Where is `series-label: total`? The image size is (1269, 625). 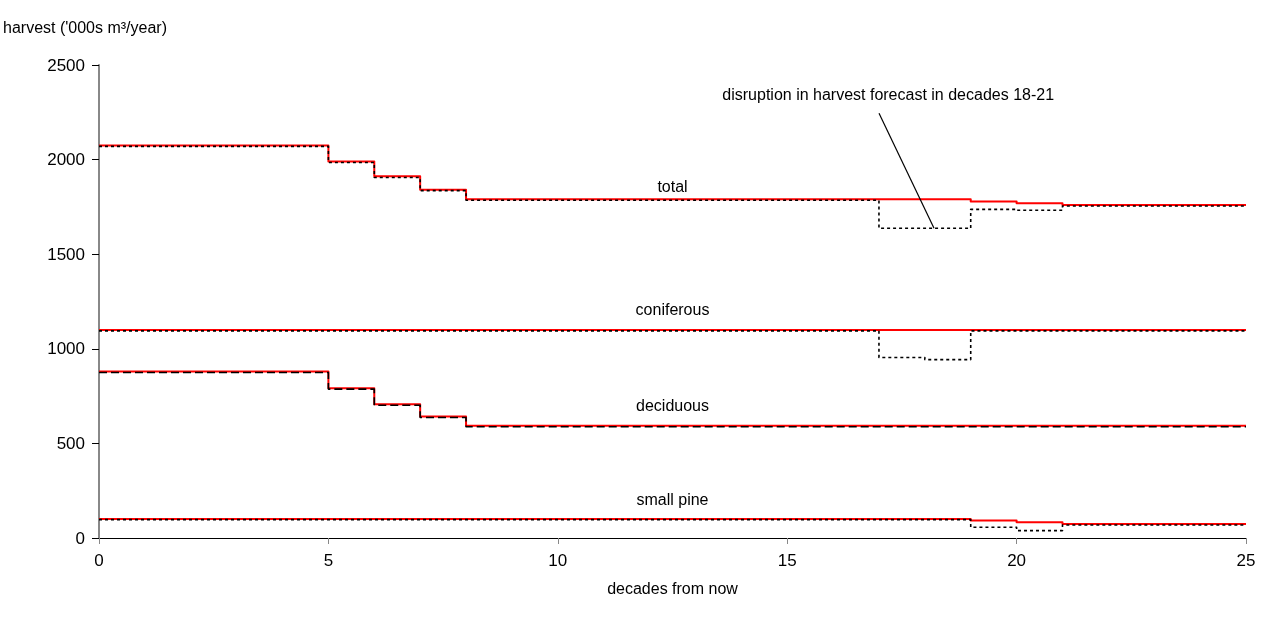
series-label: total is located at coordinates (672, 186).